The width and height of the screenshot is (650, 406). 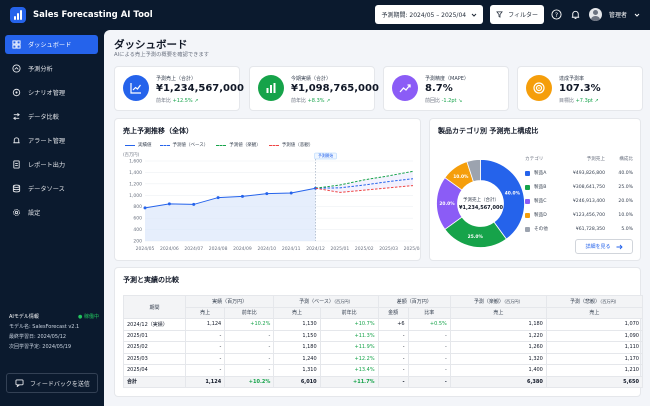 I want to click on sidebar-item-label: 予測分析, so click(x=40, y=69).